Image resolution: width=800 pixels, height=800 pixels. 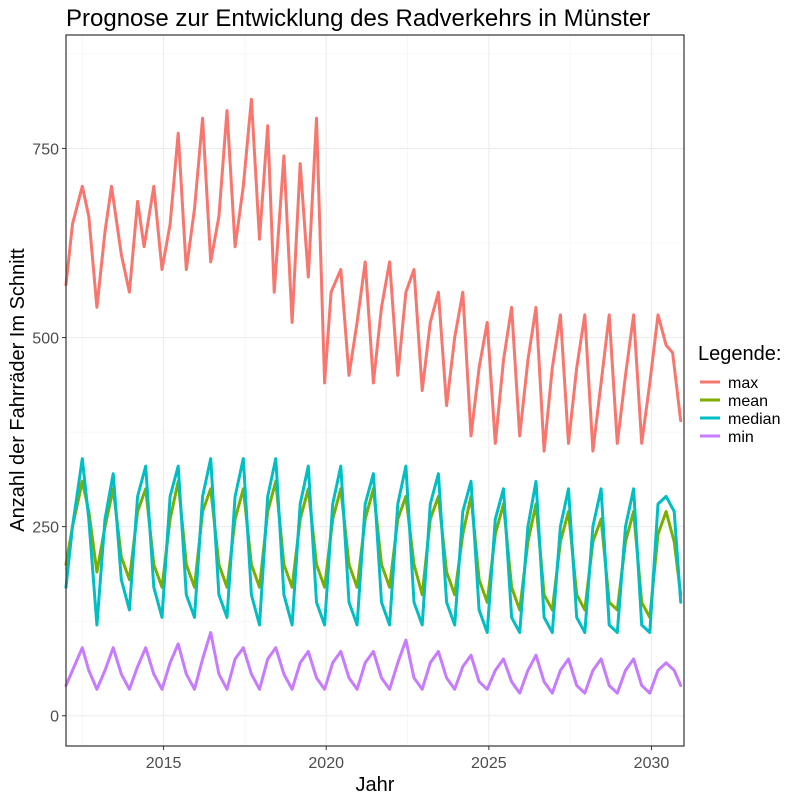 I want to click on x-axis-title: Jahr, so click(x=375, y=785).